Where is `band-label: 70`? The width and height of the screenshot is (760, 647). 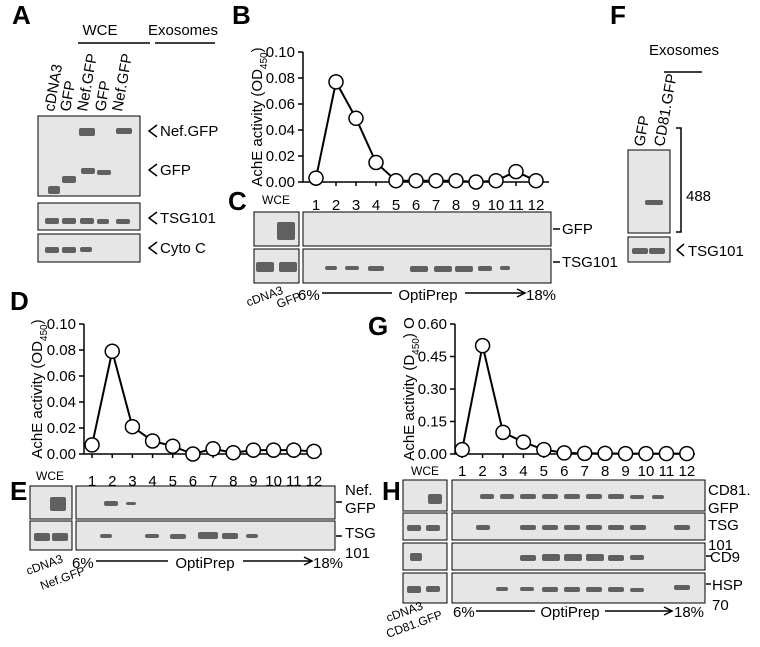
band-label: 70 is located at coordinates (720, 605).